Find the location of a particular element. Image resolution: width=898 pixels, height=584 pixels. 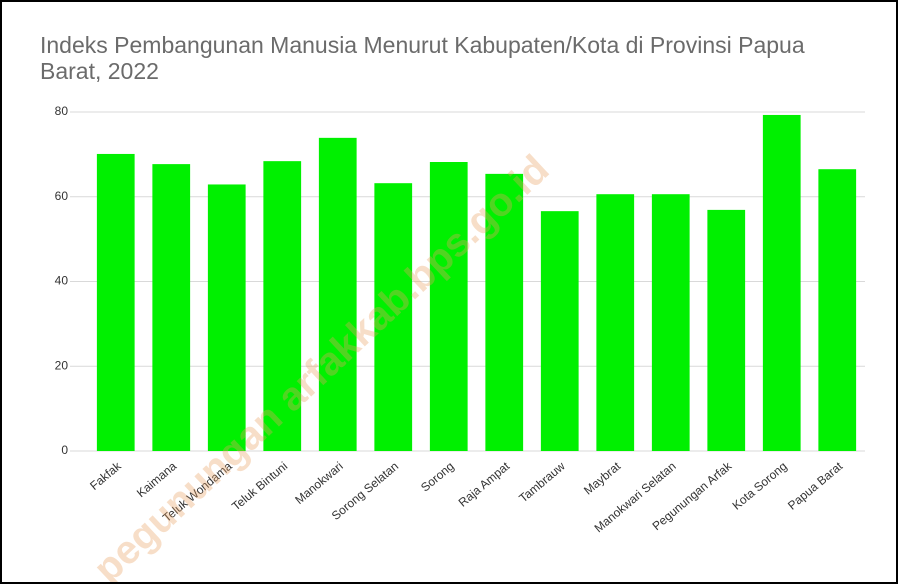

x-tick-label: Kota Sorong is located at coordinates (760, 486).